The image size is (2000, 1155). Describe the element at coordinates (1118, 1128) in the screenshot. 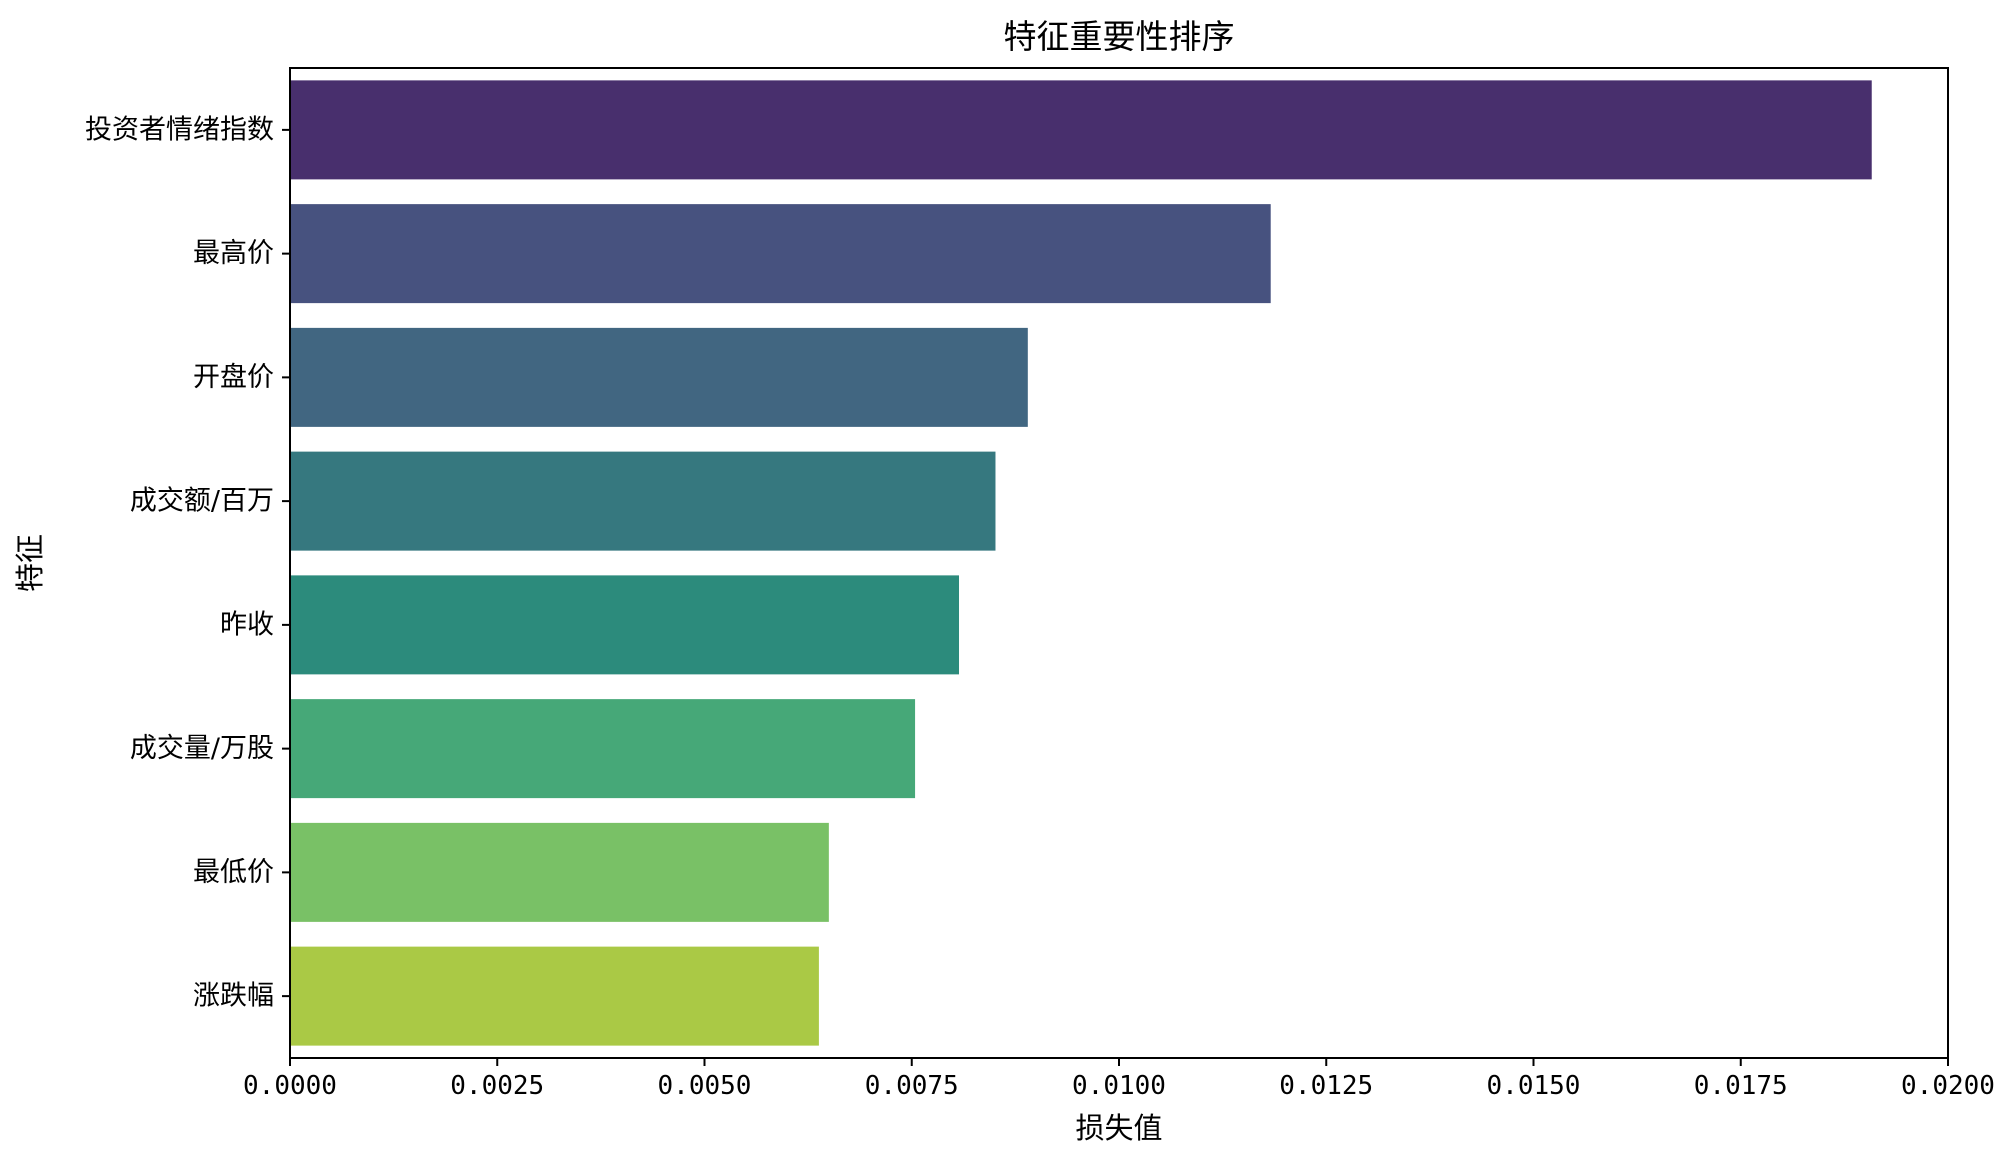

I see `x-axis-label: 损失值` at that location.